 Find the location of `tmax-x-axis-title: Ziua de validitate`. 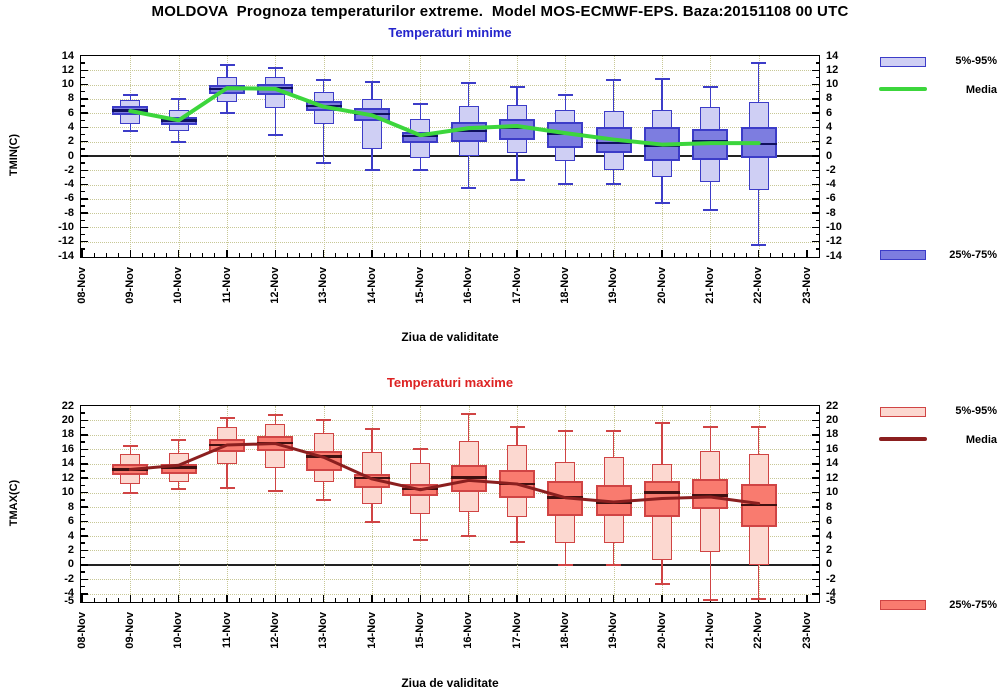

tmax-x-axis-title: Ziua de validitate is located at coordinates (450, 683).